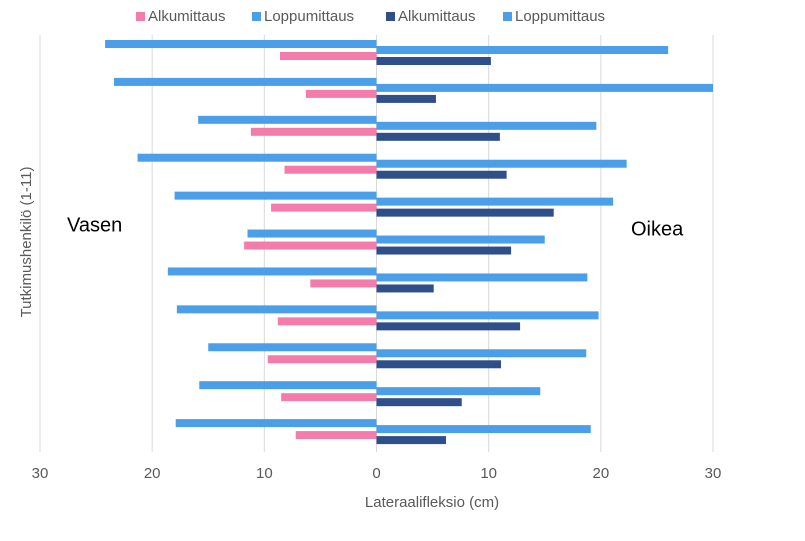 This screenshot has height=541, width=805. Describe the element at coordinates (657, 229) in the screenshot. I see `annotation: Oikea` at that location.